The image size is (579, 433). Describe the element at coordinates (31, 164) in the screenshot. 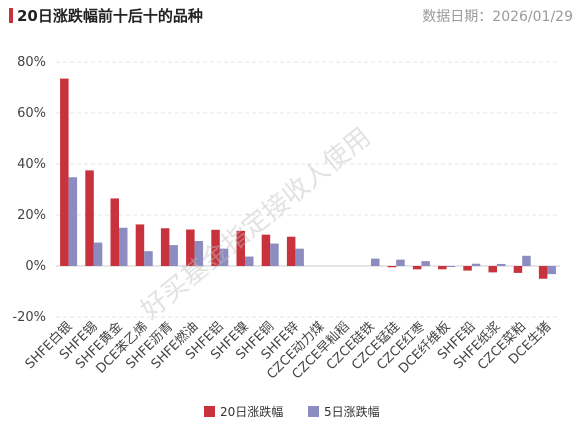

I see `y-tick-label: 40%` at that location.